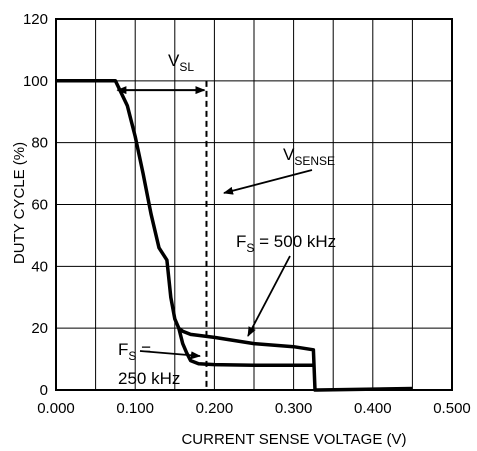 The image size is (477, 451). What do you see at coordinates (39, 143) in the screenshot?
I see `y-tick-label: 80` at bounding box center [39, 143].